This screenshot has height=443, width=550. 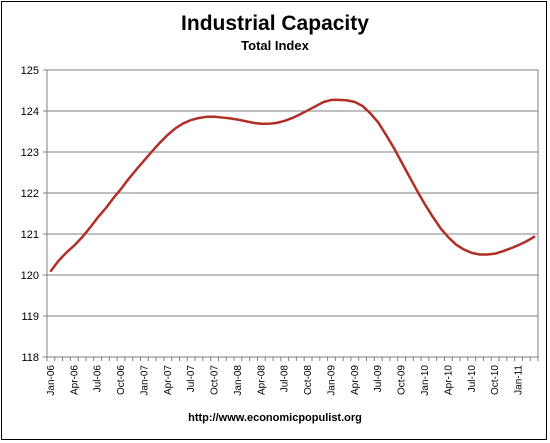 What do you see at coordinates (275, 23) in the screenshot?
I see `chart-title: Industrial Capacity` at bounding box center [275, 23].